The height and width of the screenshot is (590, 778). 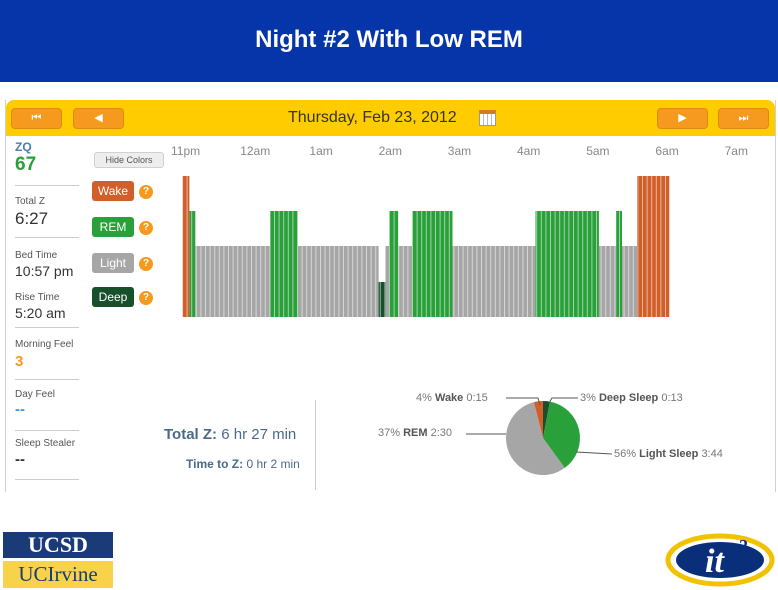 What do you see at coordinates (561, 434) in the screenshot?
I see `pie-slice-rem` at bounding box center [561, 434].